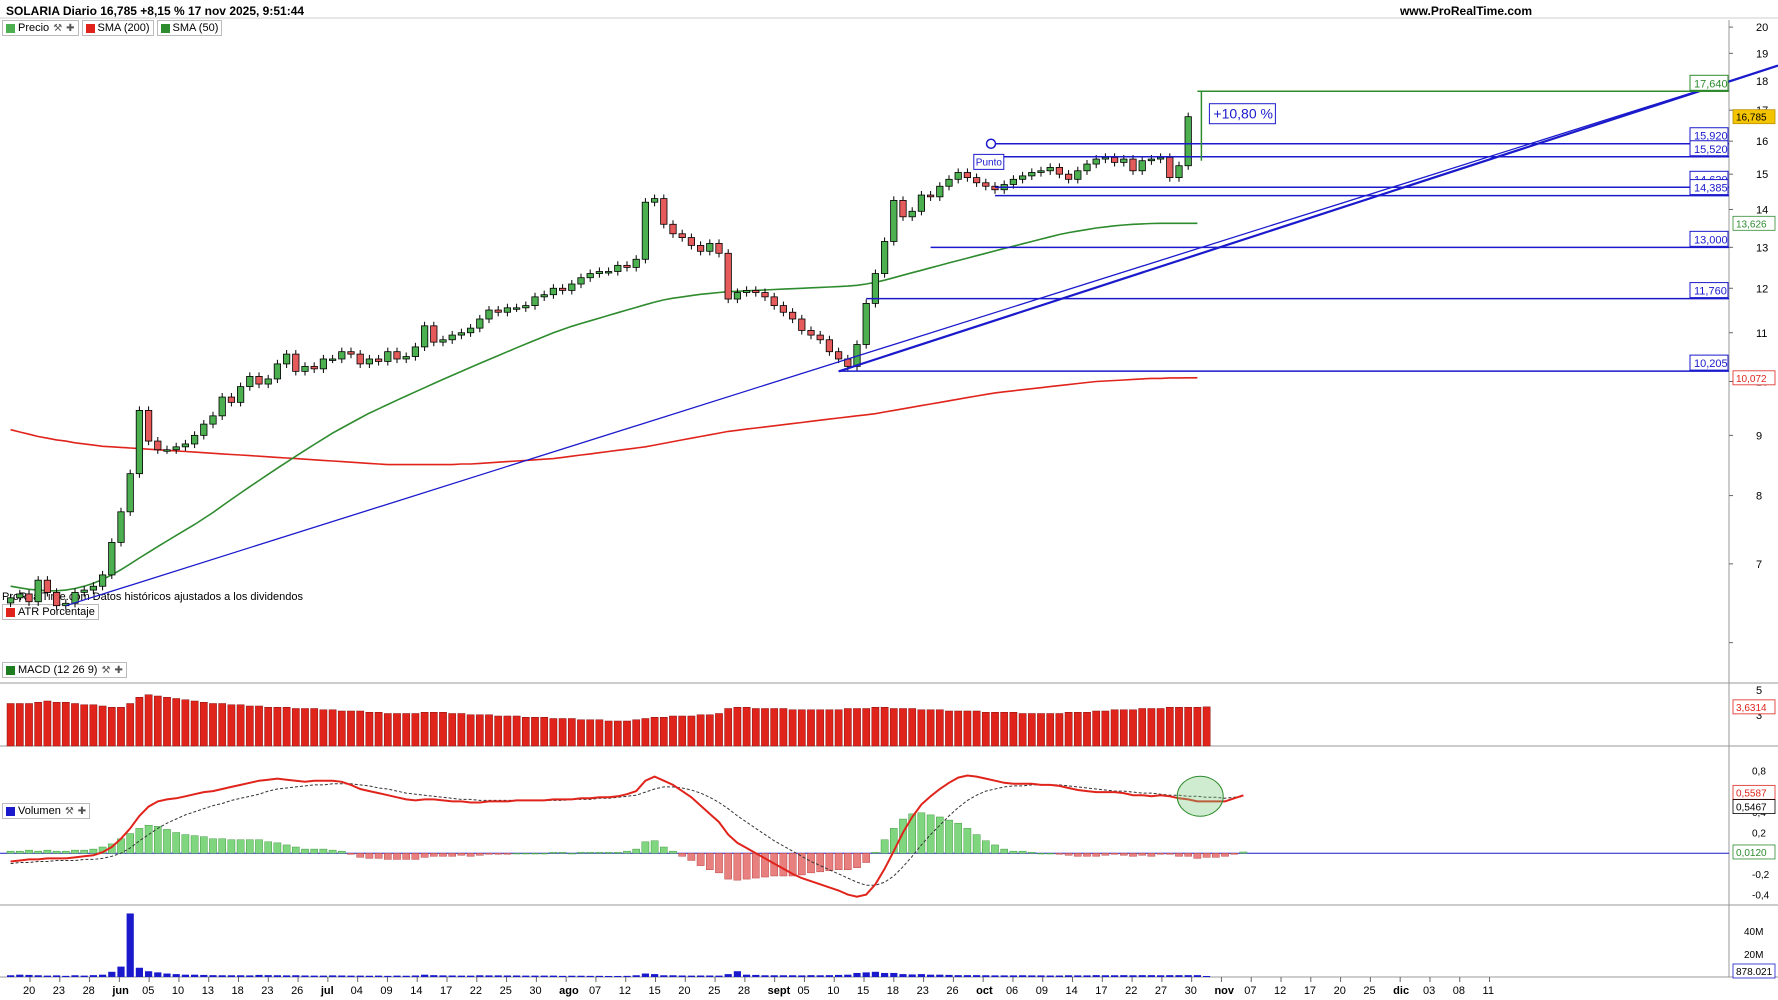 This screenshot has height=1000, width=1778. Describe the element at coordinates (744, 991) in the screenshot. I see `x-axis-label: 28` at that location.